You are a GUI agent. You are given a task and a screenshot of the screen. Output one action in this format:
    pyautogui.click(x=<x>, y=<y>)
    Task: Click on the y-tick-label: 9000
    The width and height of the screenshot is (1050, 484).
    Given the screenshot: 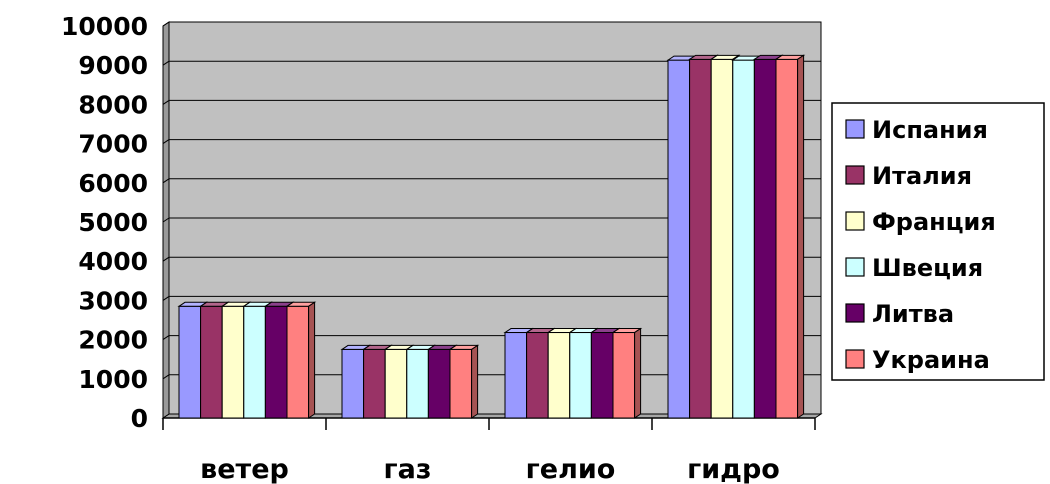 What is the action you would take?
    pyautogui.click(x=113, y=65)
    